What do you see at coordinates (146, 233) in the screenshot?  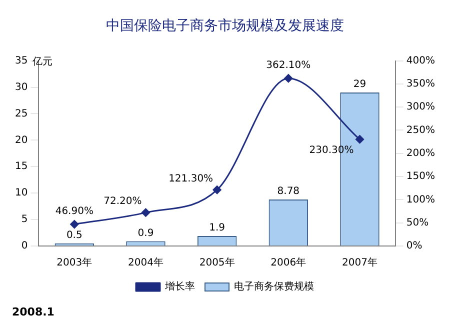 I see `data-label: 0.9` at bounding box center [146, 233].